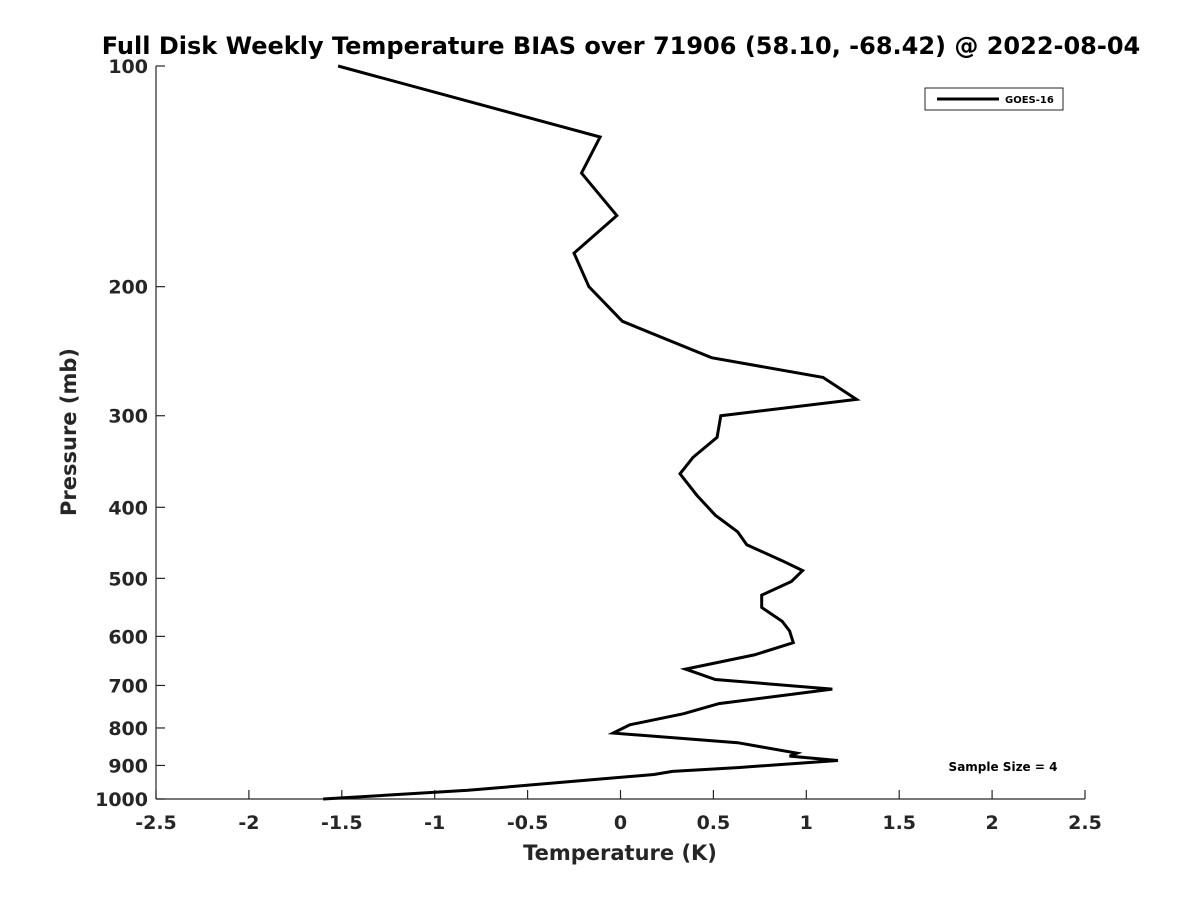 This screenshot has width=1200, height=900. What do you see at coordinates (1085, 823) in the screenshot?
I see `x-tick-label: 2.5` at bounding box center [1085, 823].